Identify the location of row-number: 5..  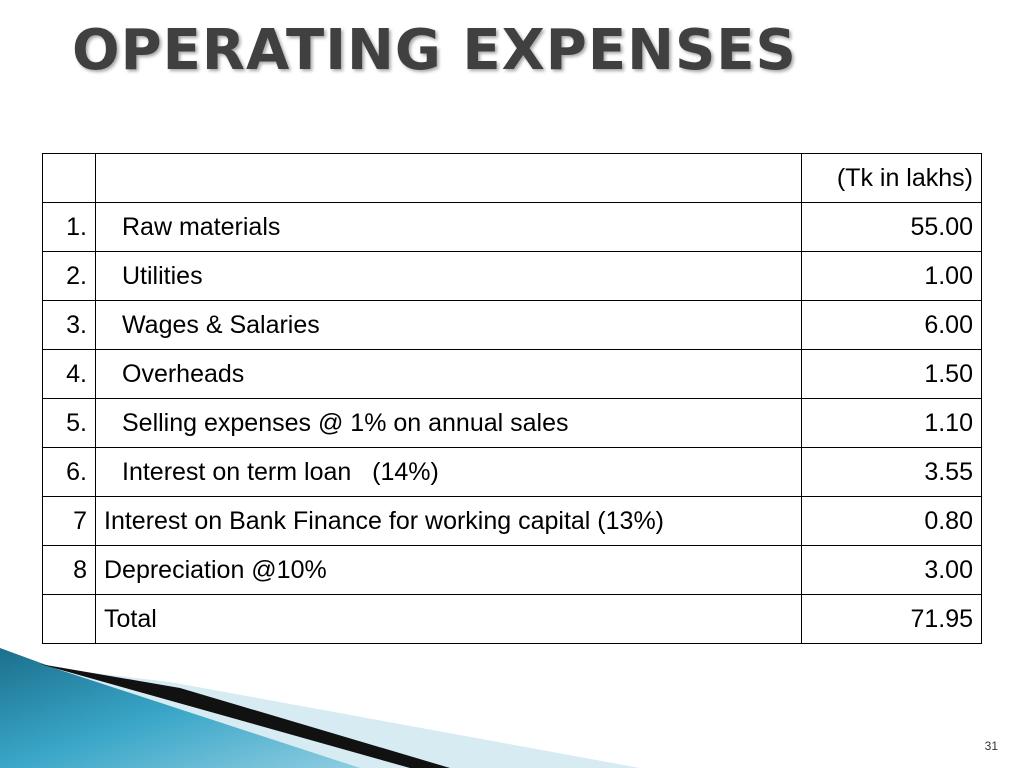
(69, 423).